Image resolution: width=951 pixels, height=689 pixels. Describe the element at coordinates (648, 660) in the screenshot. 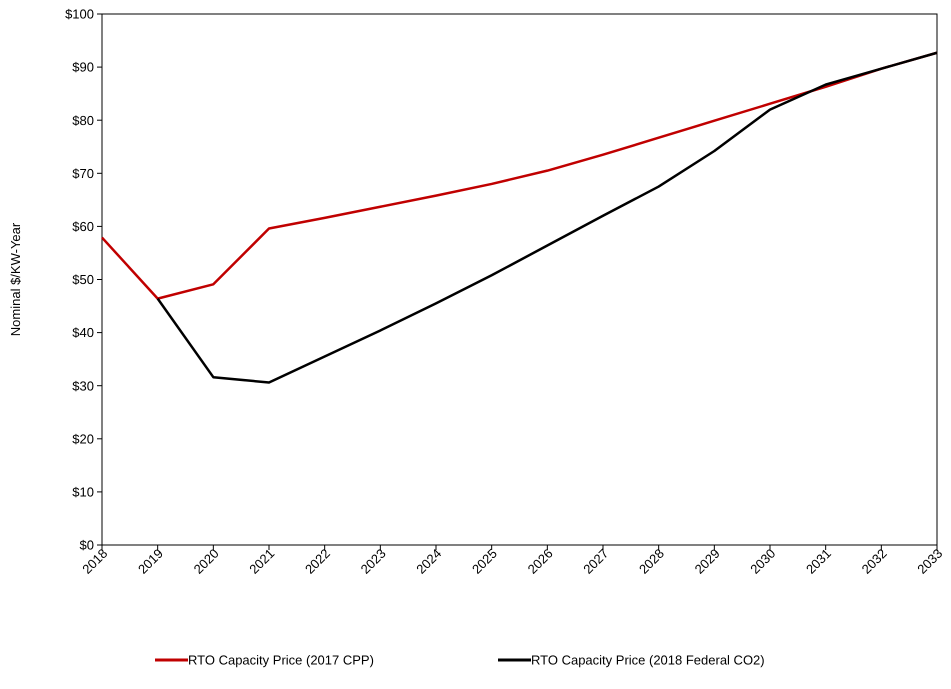

I see `legend-label: RTO Capacity Price (2018 Federal CO2)` at that location.